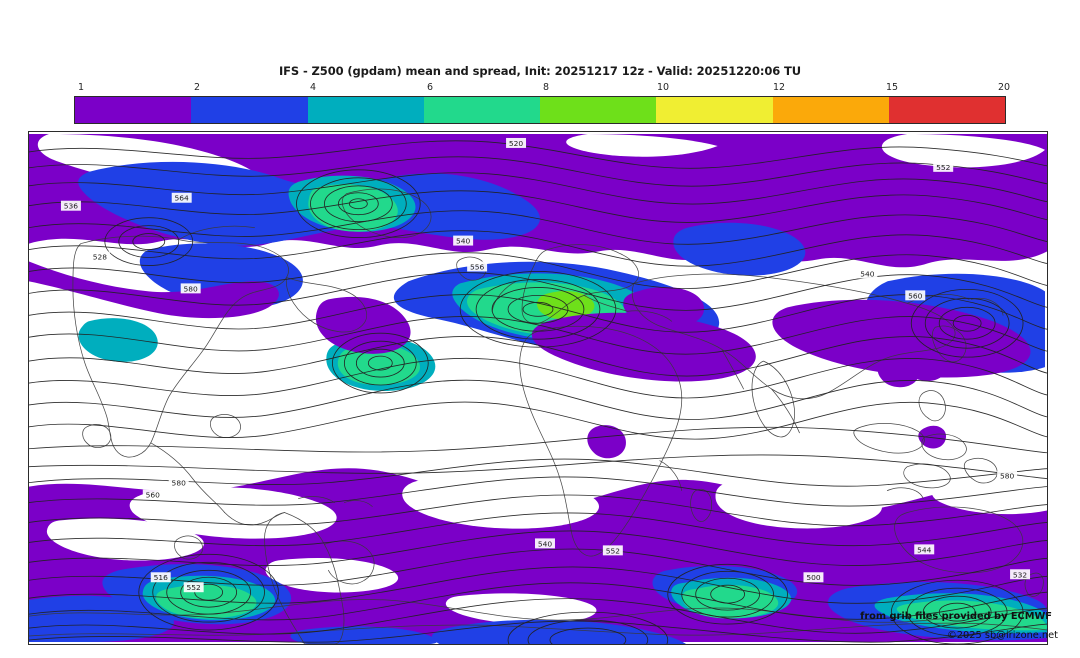  What do you see at coordinates (100, 257) in the screenshot?
I see `svg-text: 528` at bounding box center [100, 257].